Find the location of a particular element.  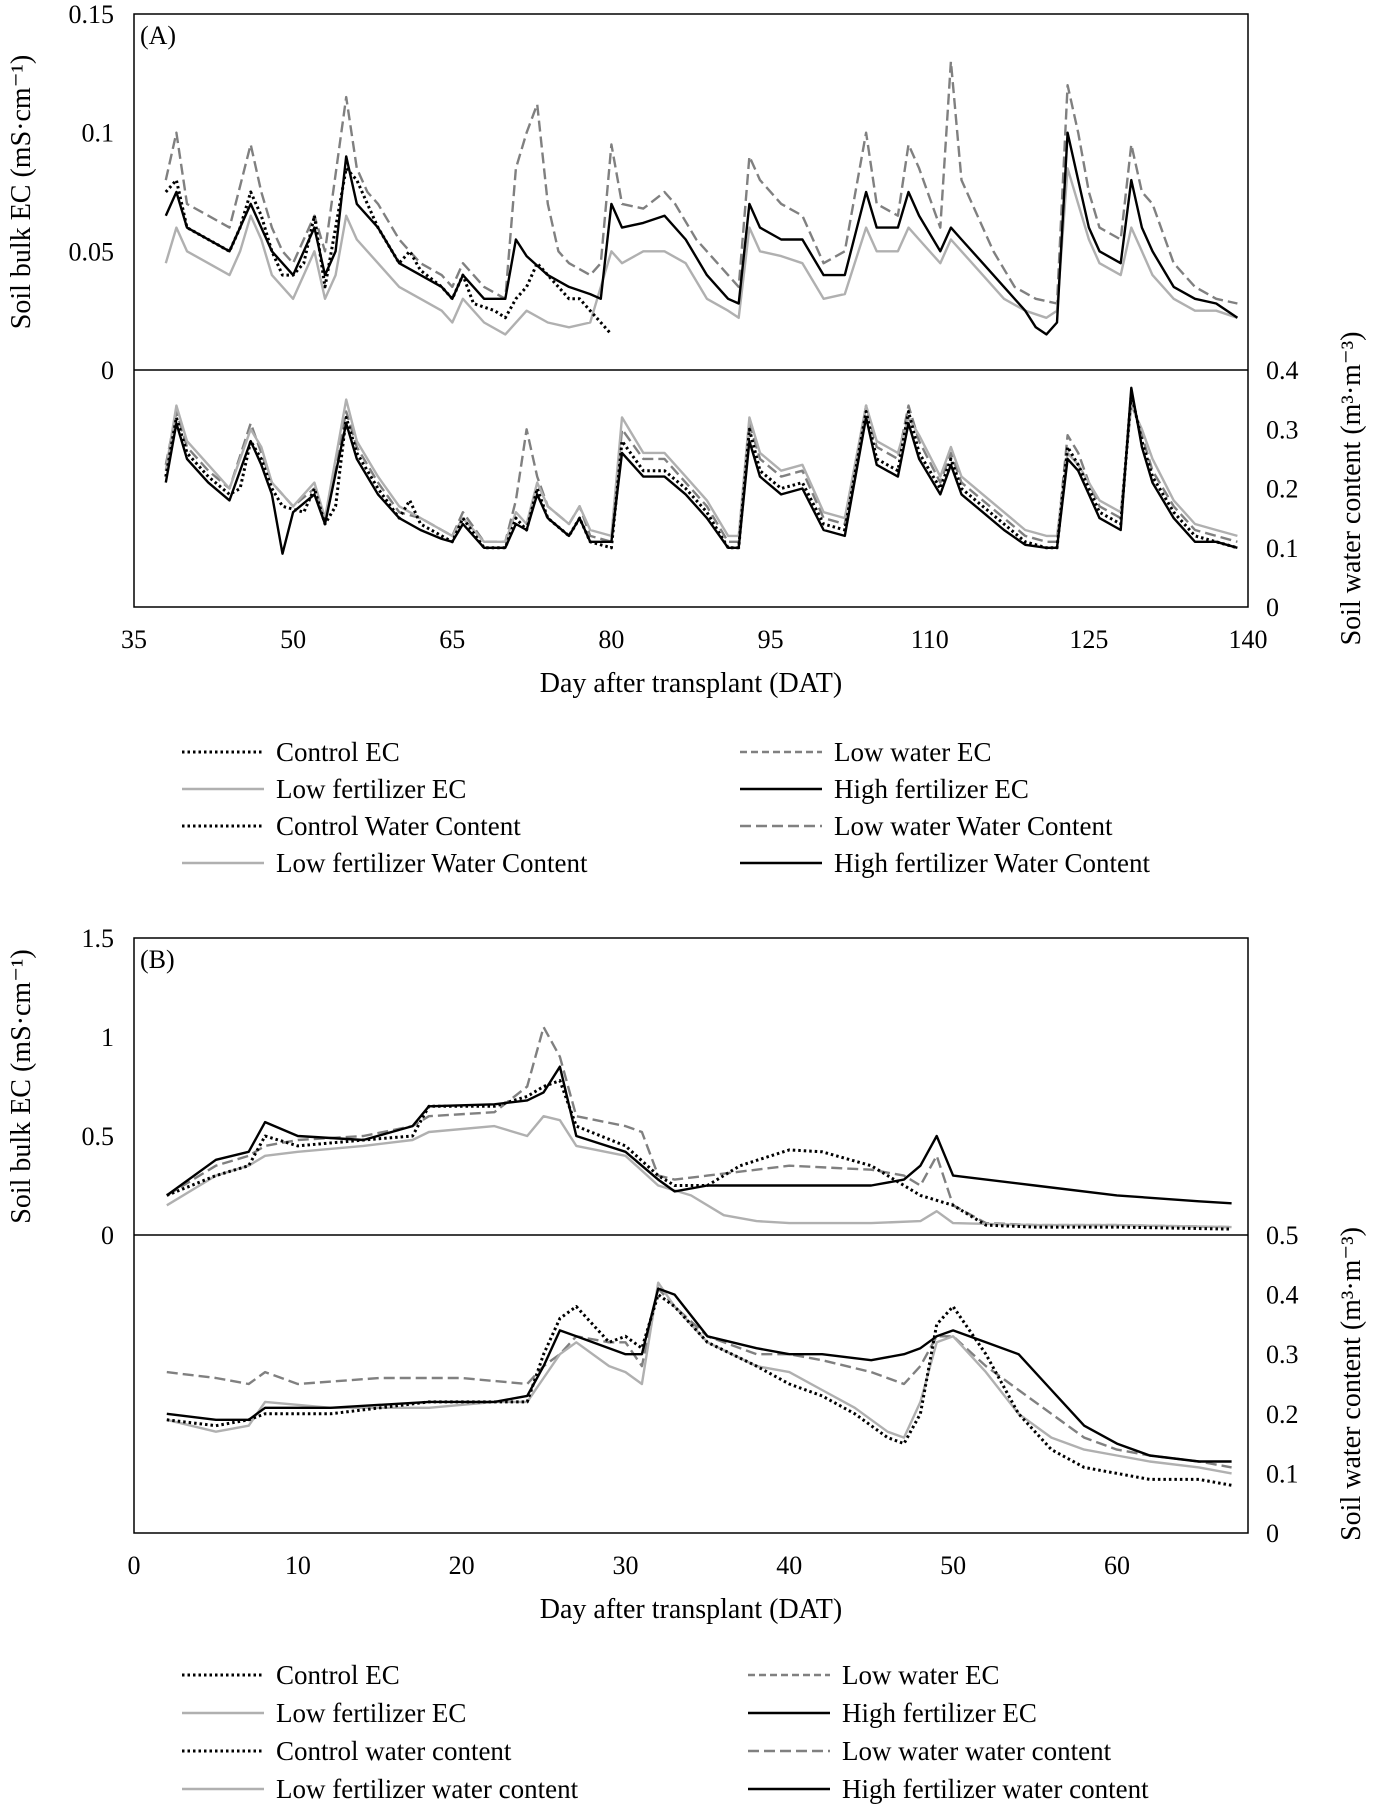

x-tick-label: 40 is located at coordinates (789, 1565).